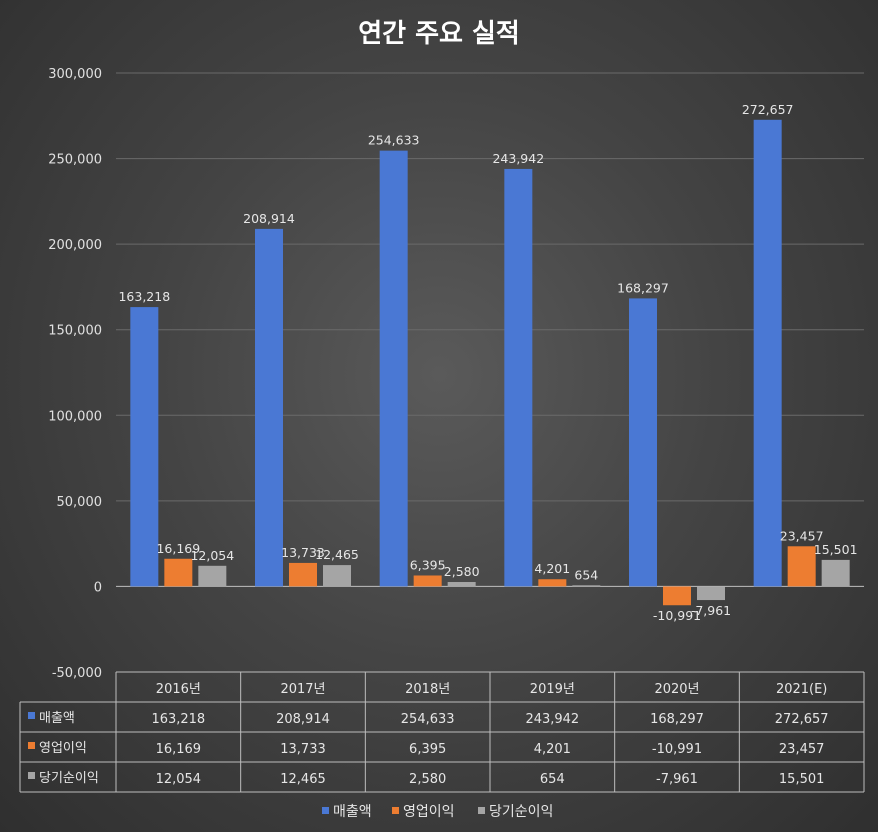 Image resolution: width=878 pixels, height=832 pixels. What do you see at coordinates (552, 749) in the screenshot?
I see `table-cell: 4,201` at bounding box center [552, 749].